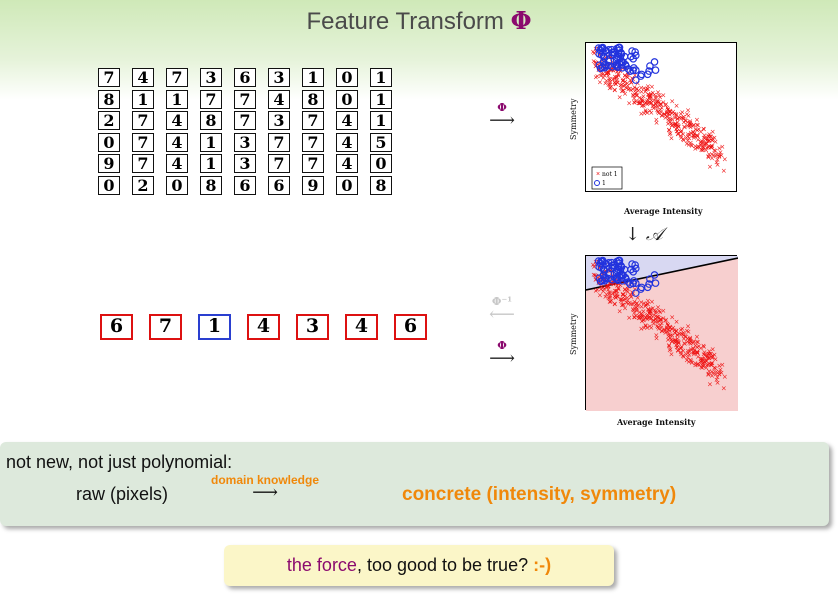  What do you see at coordinates (633, 234) in the screenshot?
I see `down-arrow-icon: ↓` at bounding box center [633, 234].